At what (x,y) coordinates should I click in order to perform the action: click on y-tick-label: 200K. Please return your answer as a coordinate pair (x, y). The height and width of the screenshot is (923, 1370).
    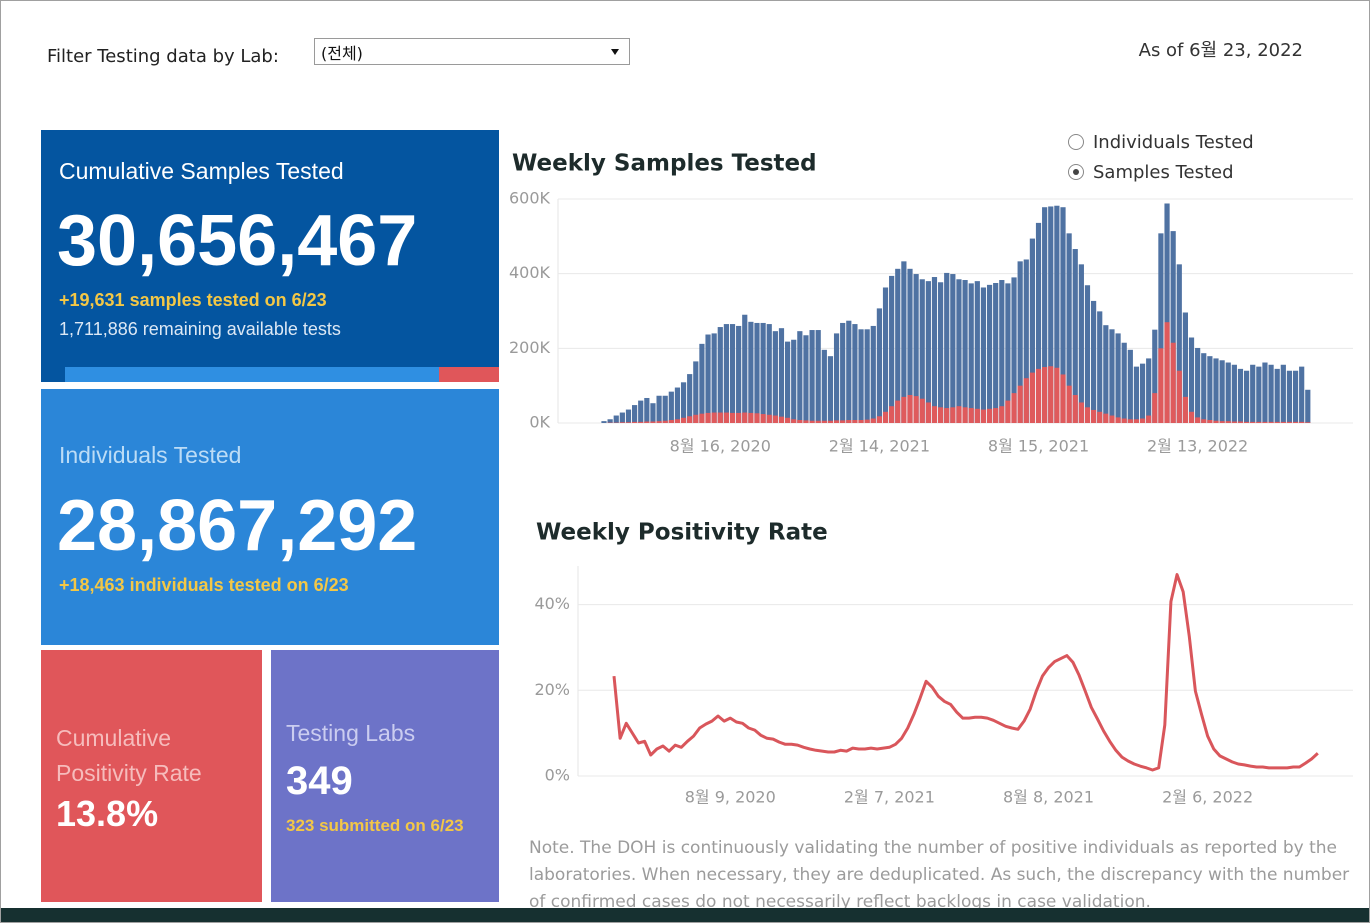
    Looking at the image, I should click on (530, 347).